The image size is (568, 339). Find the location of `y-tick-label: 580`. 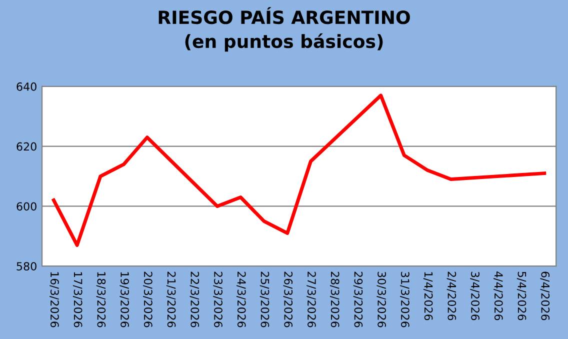

y-tick-label: 580 is located at coordinates (26, 266).